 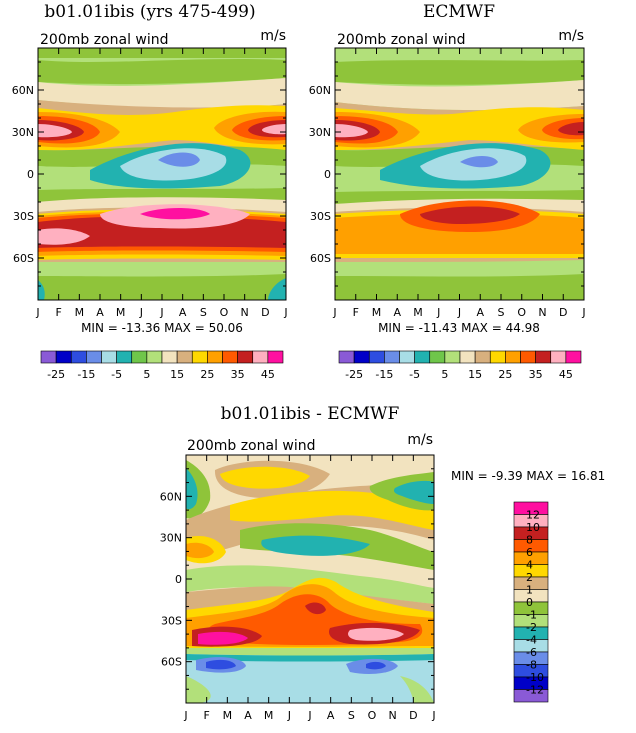 What do you see at coordinates (528, 476) in the screenshot?
I see `stats-text: MIN = -9.39 MAX = 16.81` at bounding box center [528, 476].